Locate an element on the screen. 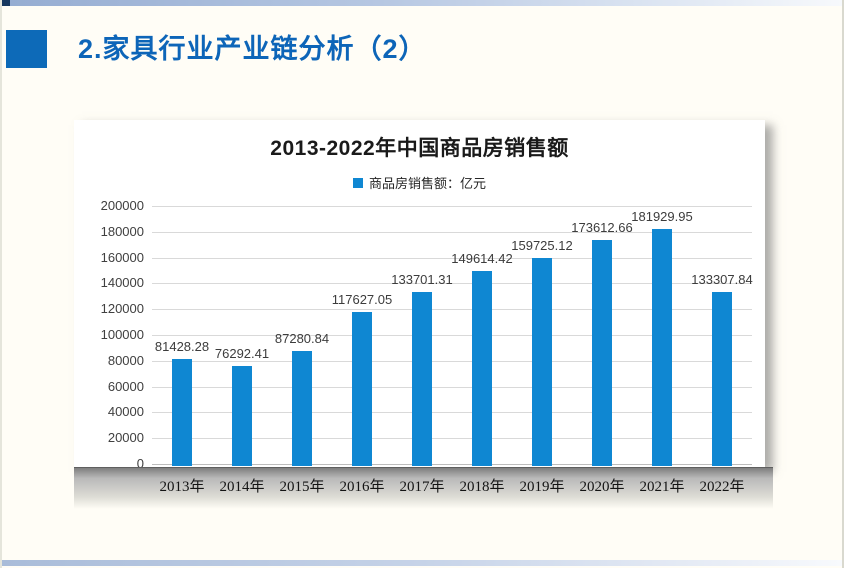 The image size is (844, 568). y-tick-label: 60000 is located at coordinates (125, 386).